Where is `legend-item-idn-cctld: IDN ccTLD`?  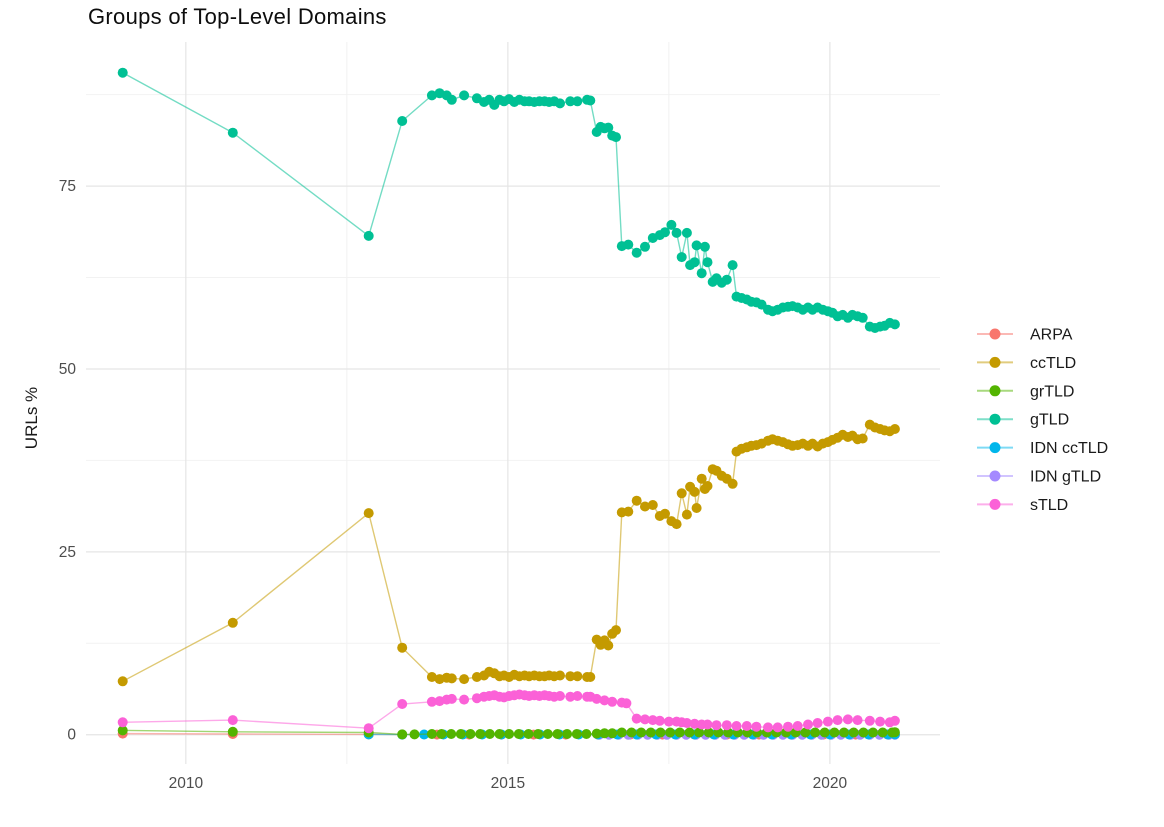
legend-item-idn-cctld: IDN ccTLD is located at coordinates (1042, 448).